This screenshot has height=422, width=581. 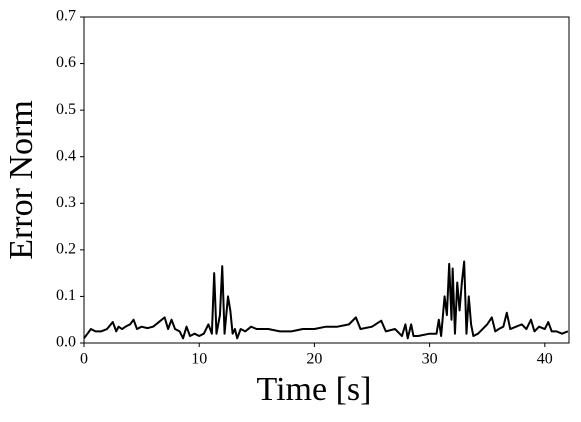 What do you see at coordinates (66, 202) in the screenshot?
I see `y-tick-label: 0.3` at bounding box center [66, 202].